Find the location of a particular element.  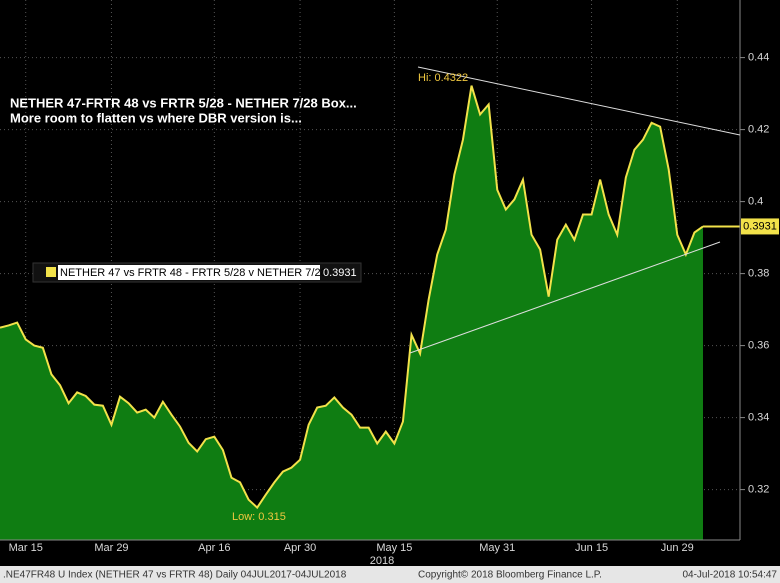

legend-swatch is located at coordinates (51, 272).